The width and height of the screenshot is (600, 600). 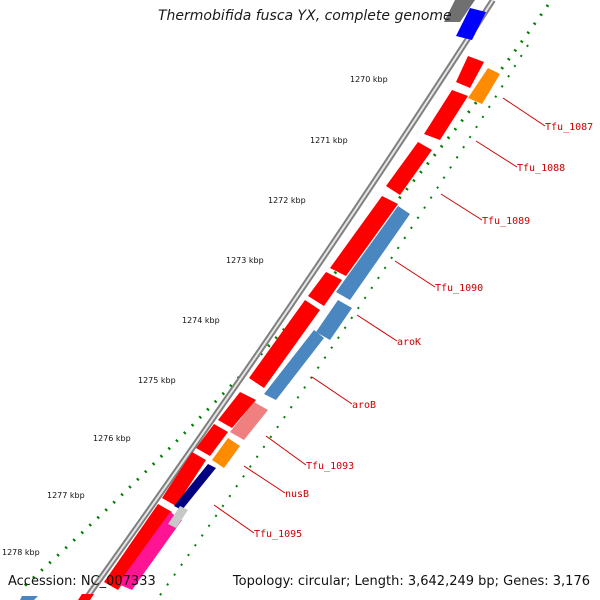 I want to click on gene-label-tfu-1090: Tfu_1090, so click(x=459, y=288).